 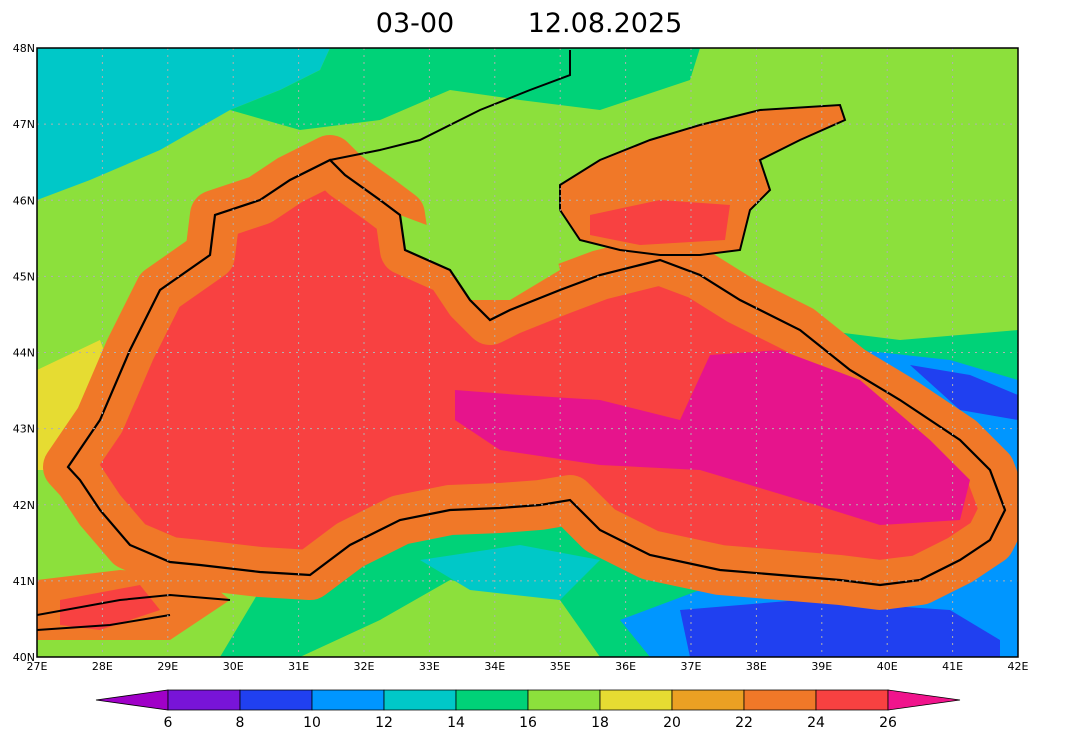 What do you see at coordinates (24, 276) in the screenshot?
I see `lat-label: 45N` at bounding box center [24, 276].